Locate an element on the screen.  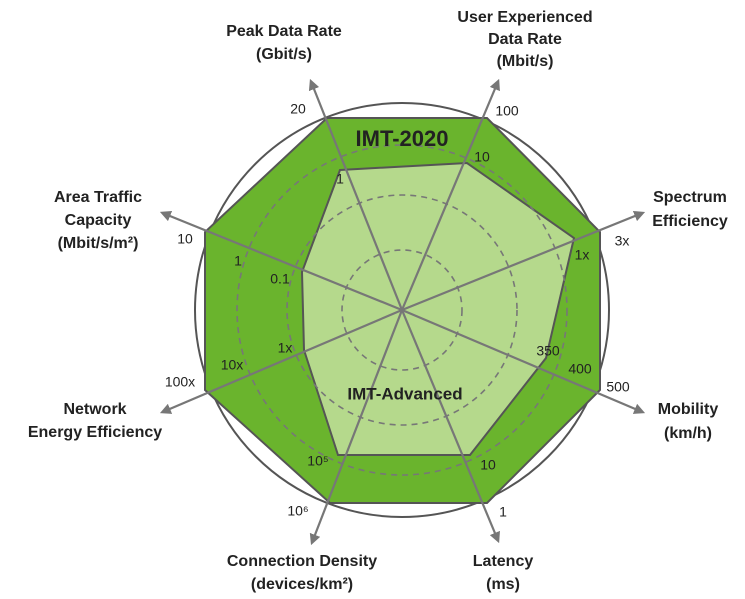
tick-label: 10⁵ is located at coordinates (317, 461).